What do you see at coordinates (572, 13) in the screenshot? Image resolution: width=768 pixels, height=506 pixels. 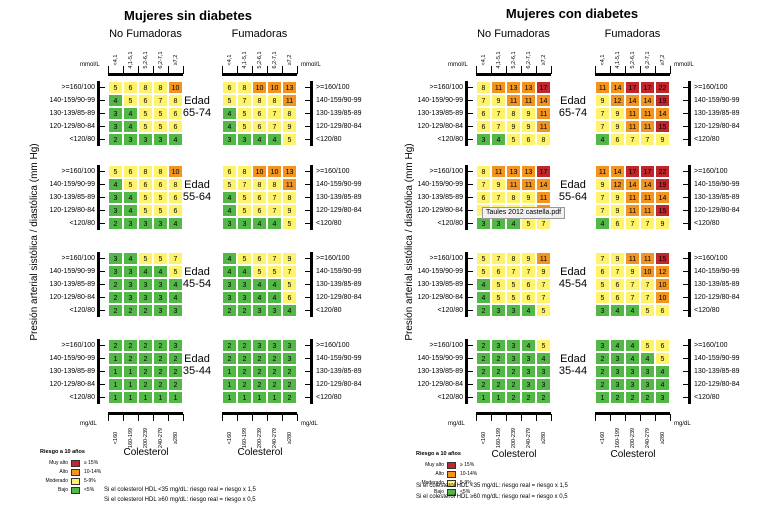 I see `chart-title: Mujeres con diabetes` at bounding box center [572, 13].